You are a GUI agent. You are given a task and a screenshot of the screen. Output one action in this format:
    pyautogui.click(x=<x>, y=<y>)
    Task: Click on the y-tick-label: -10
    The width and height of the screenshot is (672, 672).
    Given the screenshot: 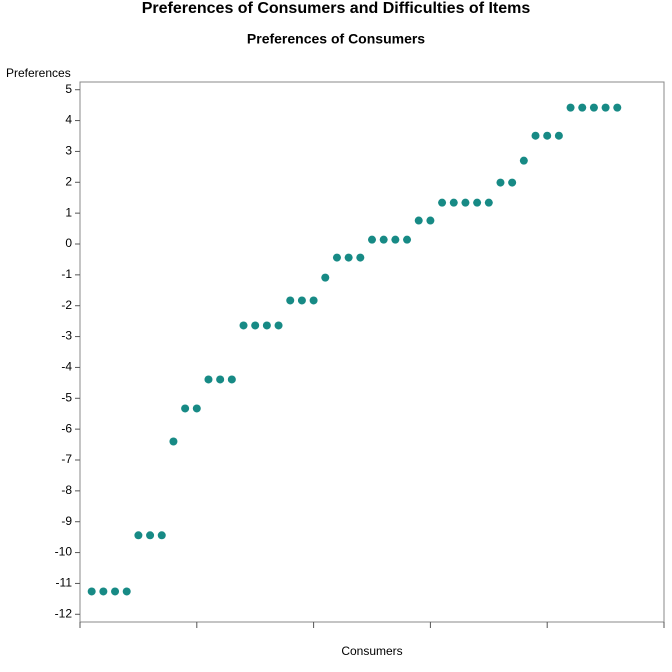 What is the action you would take?
    pyautogui.click(x=64, y=552)
    